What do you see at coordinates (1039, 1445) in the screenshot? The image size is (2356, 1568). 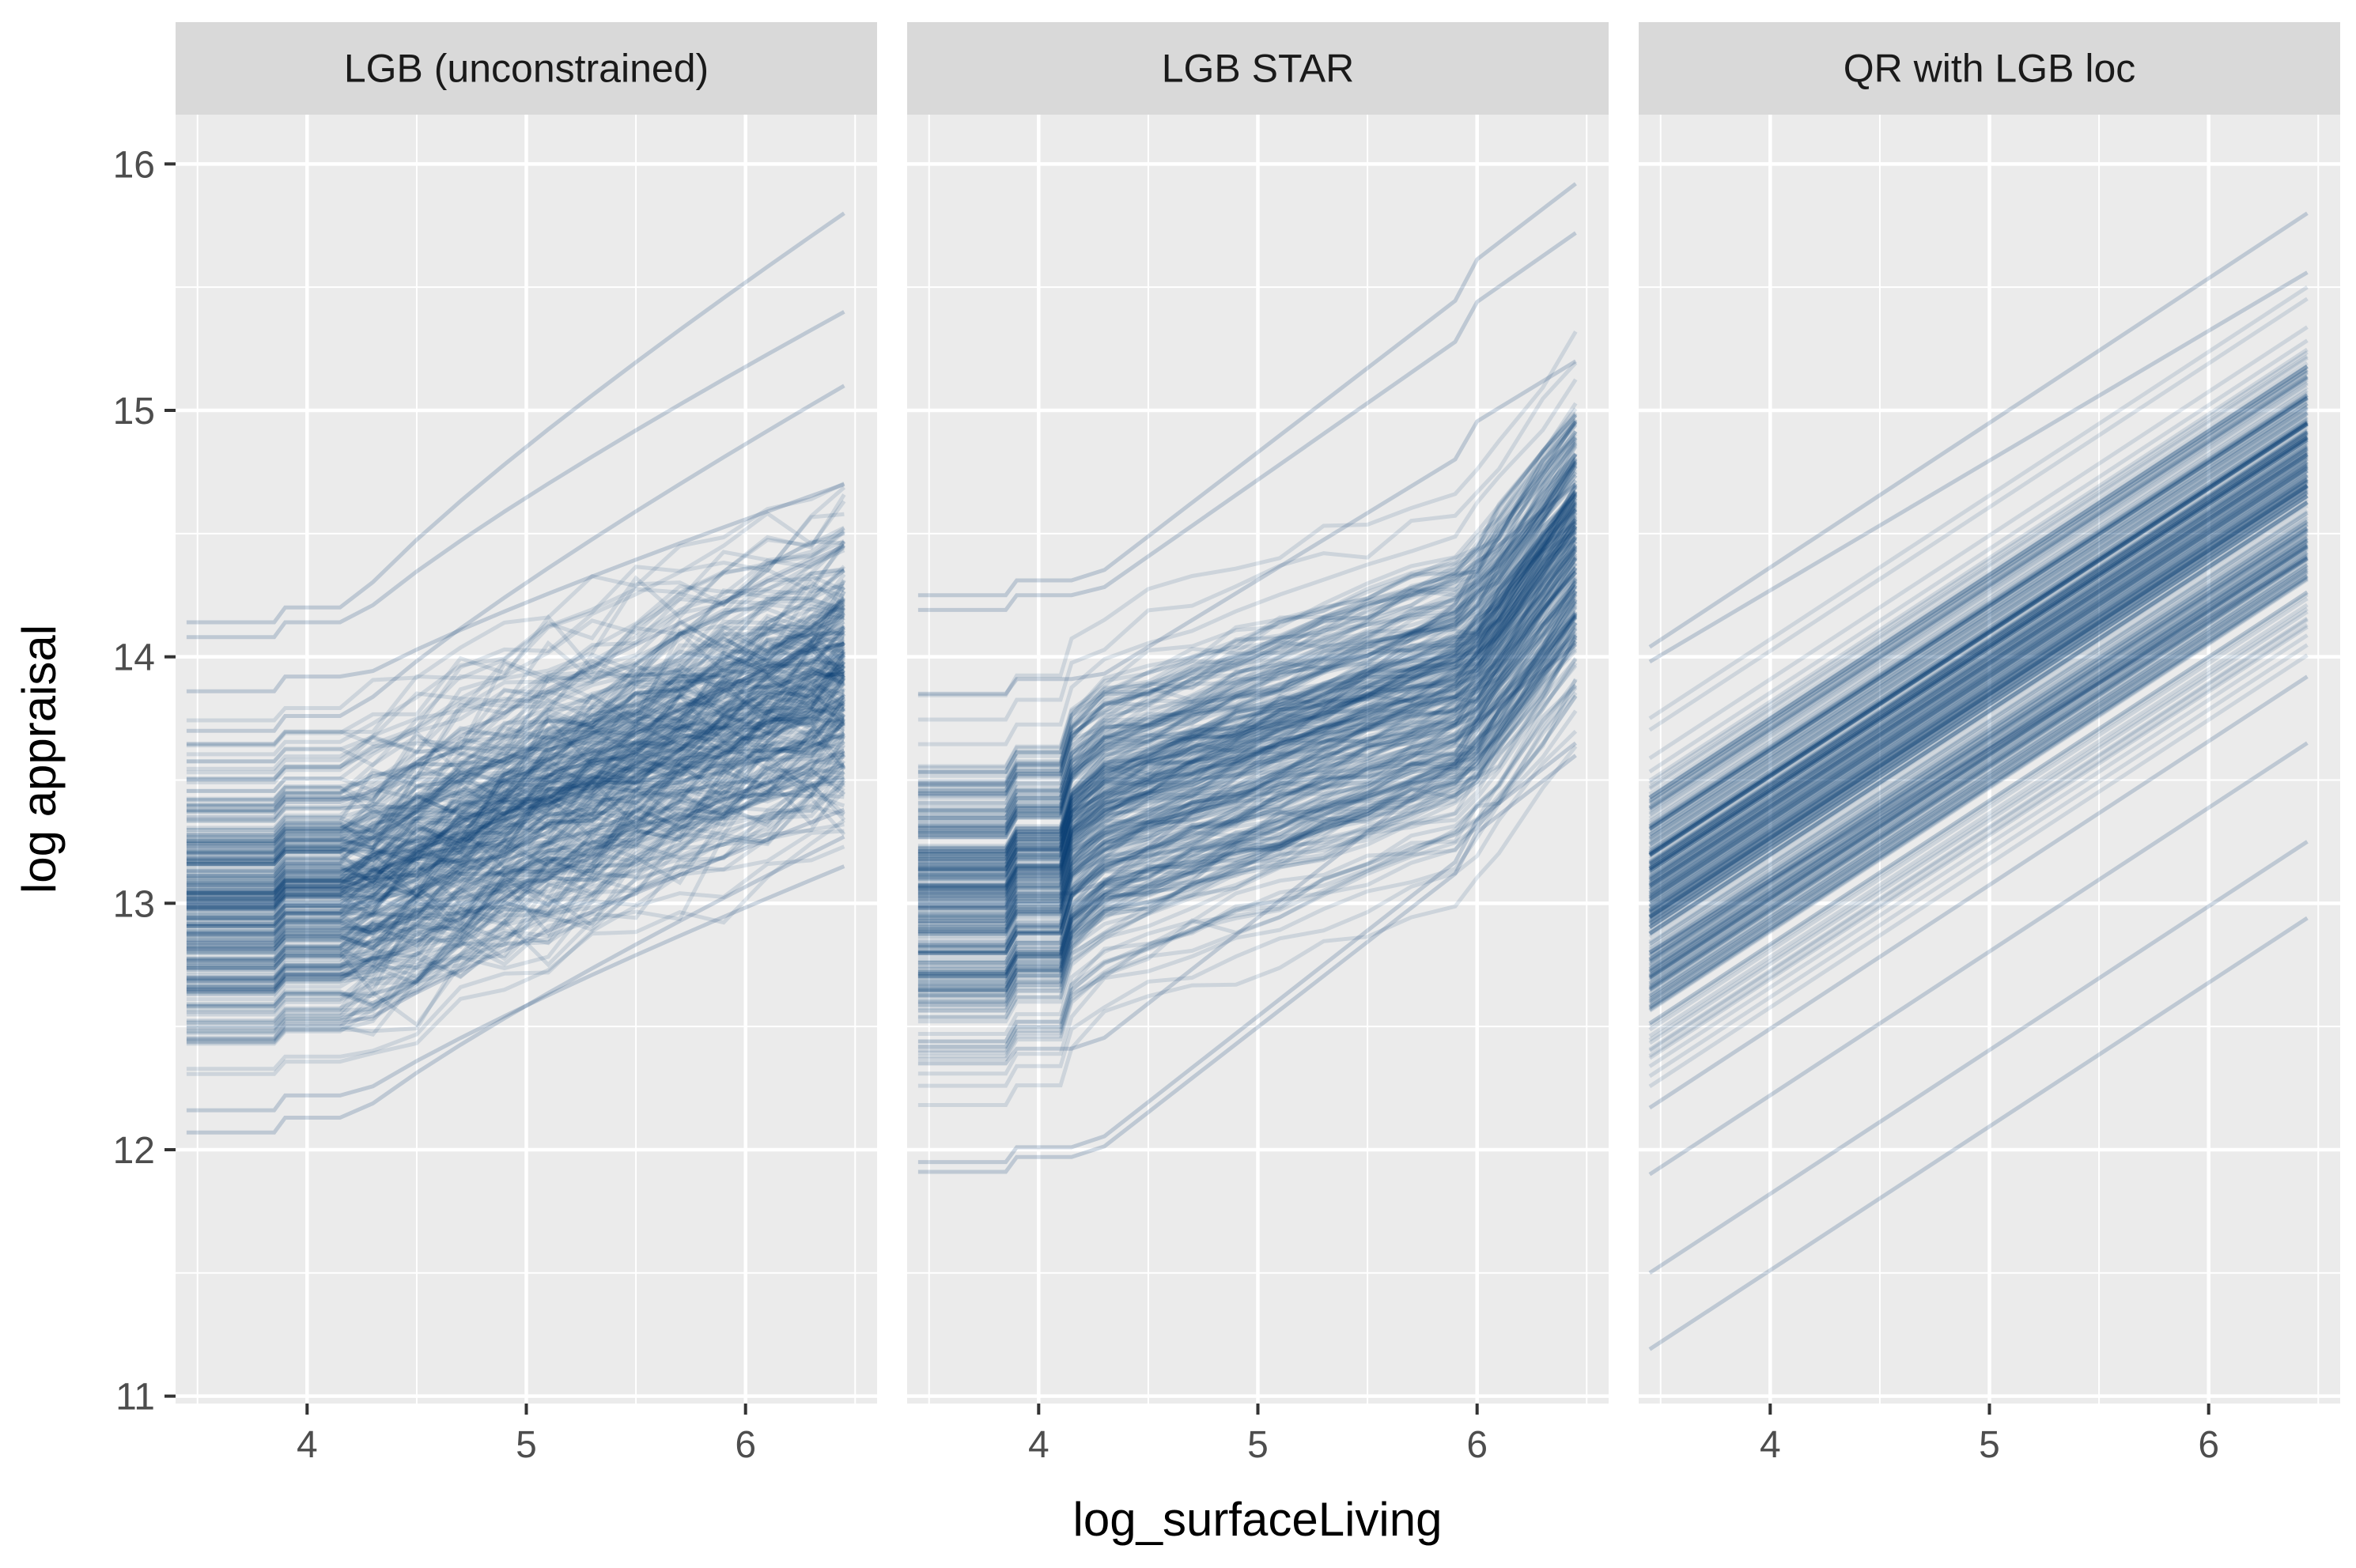 I see `x-tick-label: 4` at bounding box center [1039, 1445].